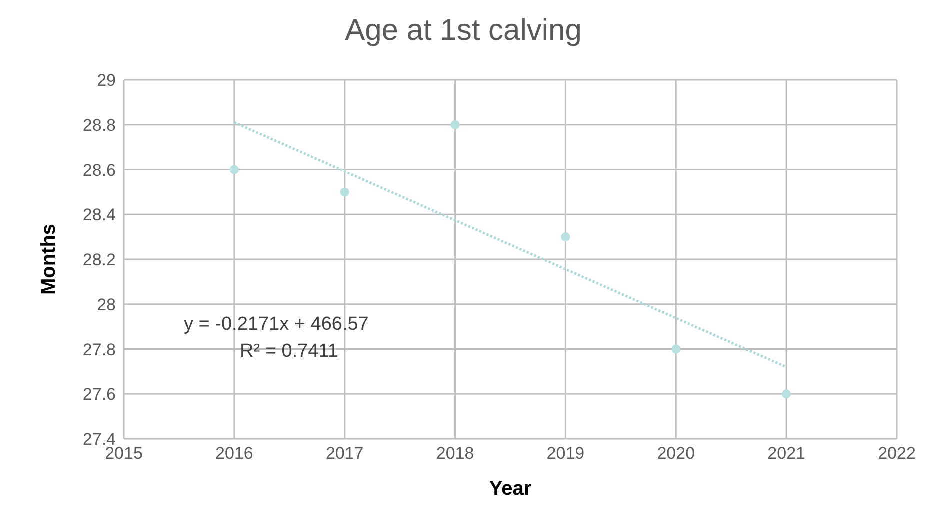 This screenshot has width=927, height=525. What do you see at coordinates (787, 454) in the screenshot?
I see `x-tick-label: 2021` at bounding box center [787, 454].